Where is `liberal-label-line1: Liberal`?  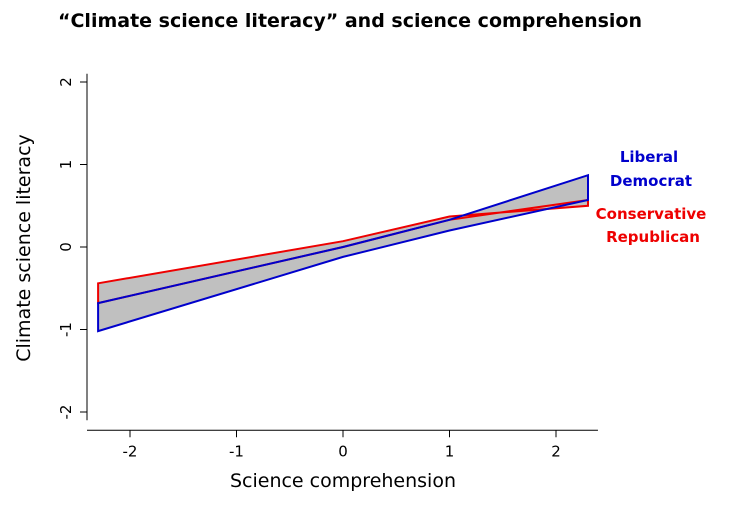 liberal-label-line1: Liberal is located at coordinates (649, 157).